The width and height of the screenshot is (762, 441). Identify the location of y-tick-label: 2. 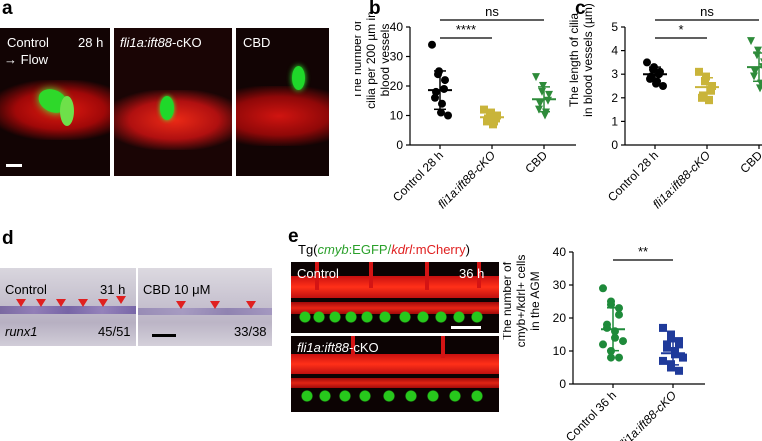
(614, 98).